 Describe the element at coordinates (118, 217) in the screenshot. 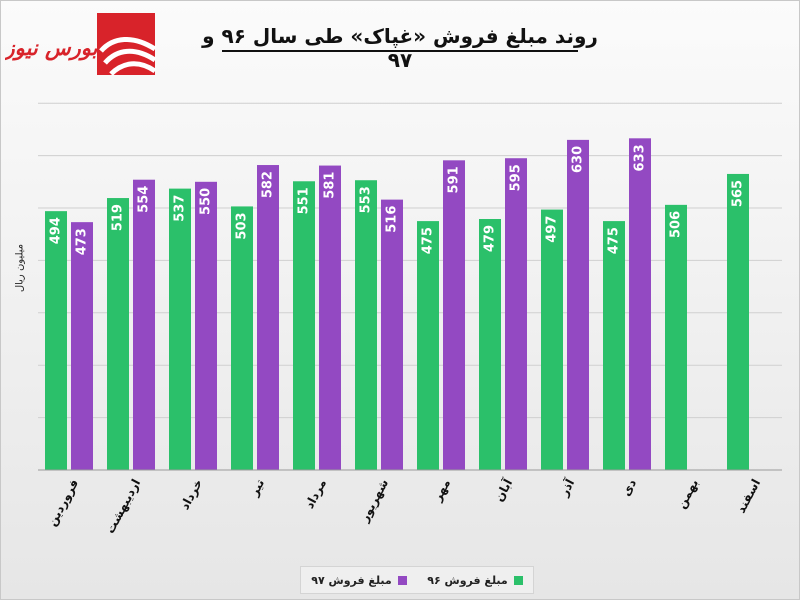

I see `data-label: 519` at that location.